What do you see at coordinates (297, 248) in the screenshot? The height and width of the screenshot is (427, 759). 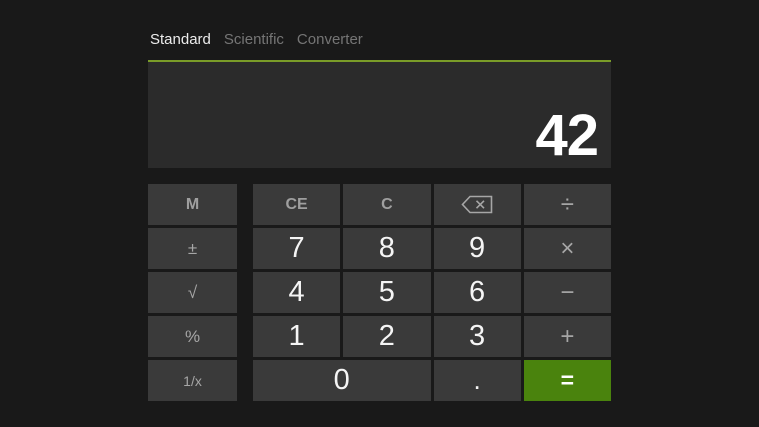 I see `digit-7-button: 7` at bounding box center [297, 248].